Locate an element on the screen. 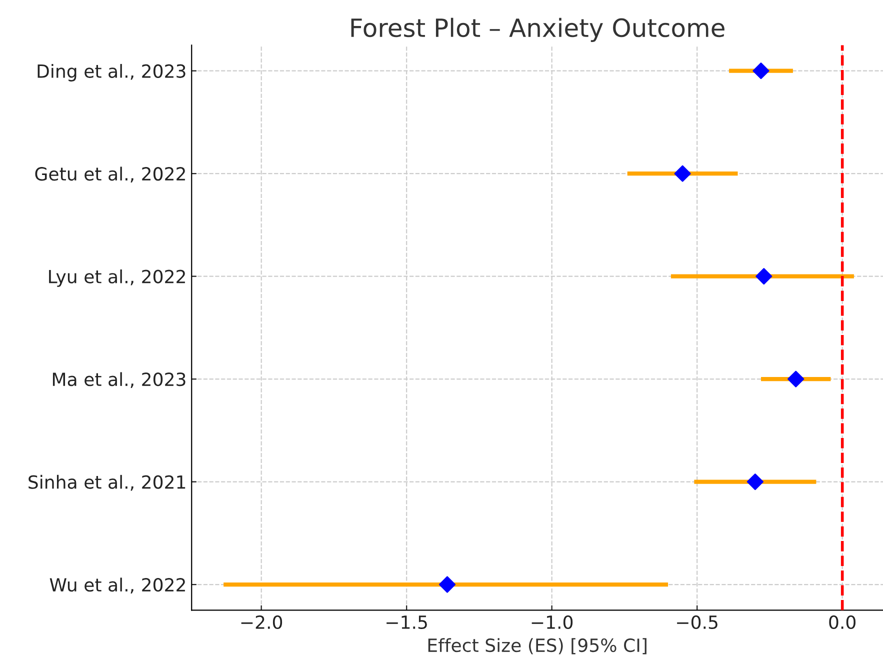  x-tick-label: −0.5 is located at coordinates (697, 622).